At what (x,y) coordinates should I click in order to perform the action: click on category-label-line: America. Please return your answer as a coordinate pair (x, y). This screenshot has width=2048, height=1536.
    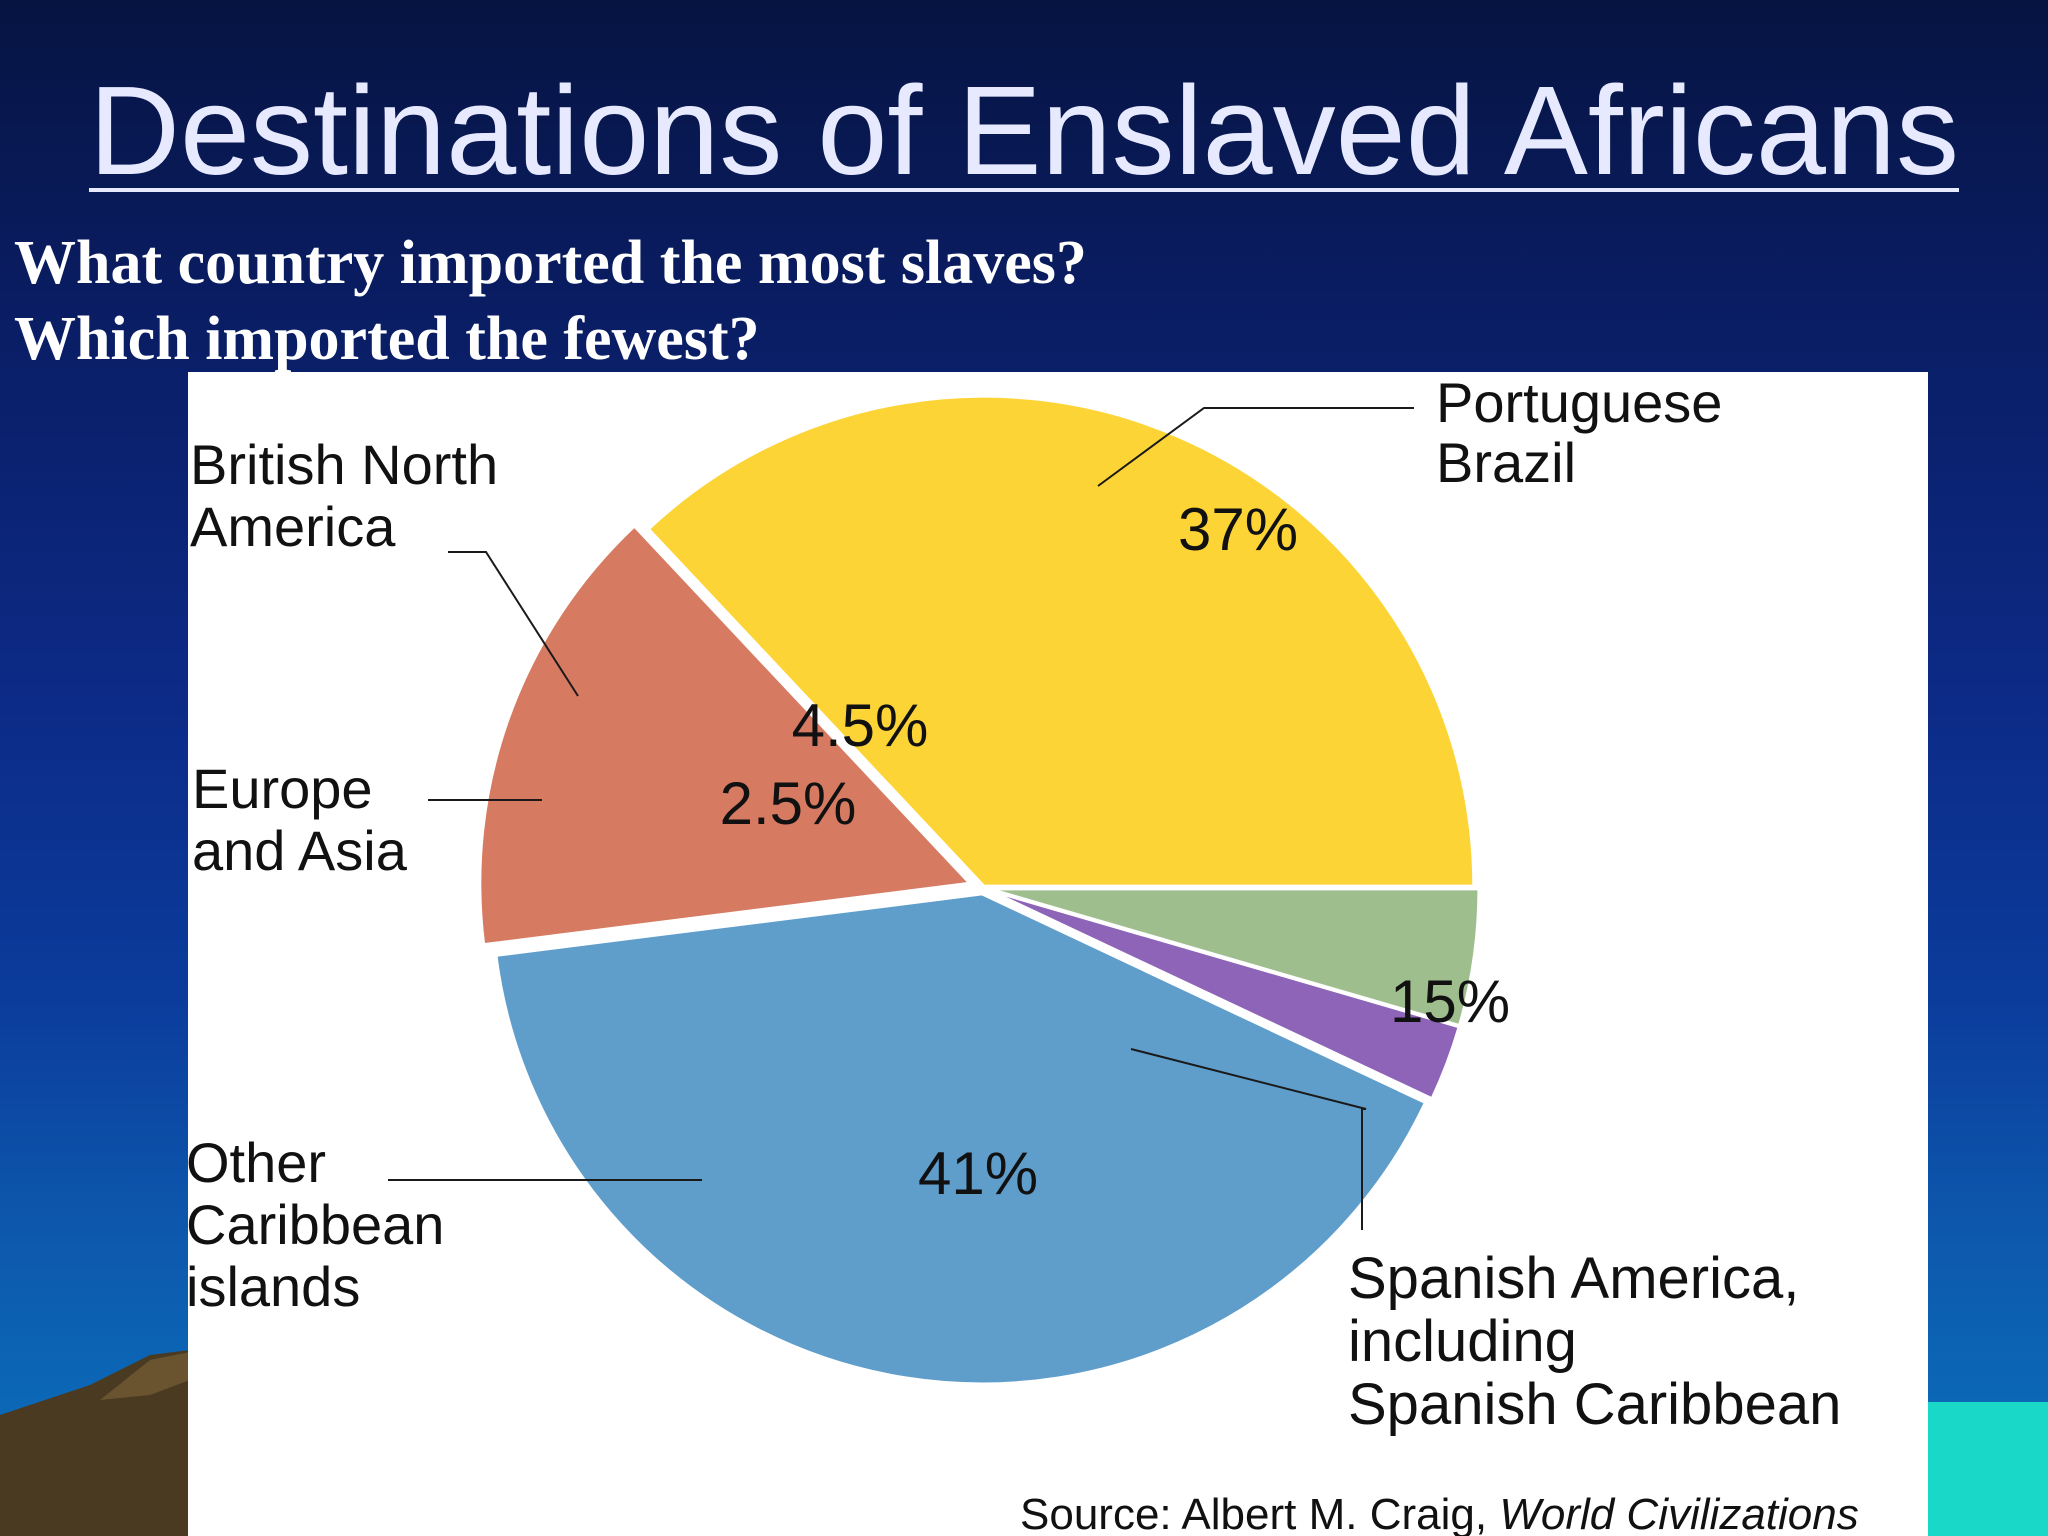
    Looking at the image, I should click on (293, 526).